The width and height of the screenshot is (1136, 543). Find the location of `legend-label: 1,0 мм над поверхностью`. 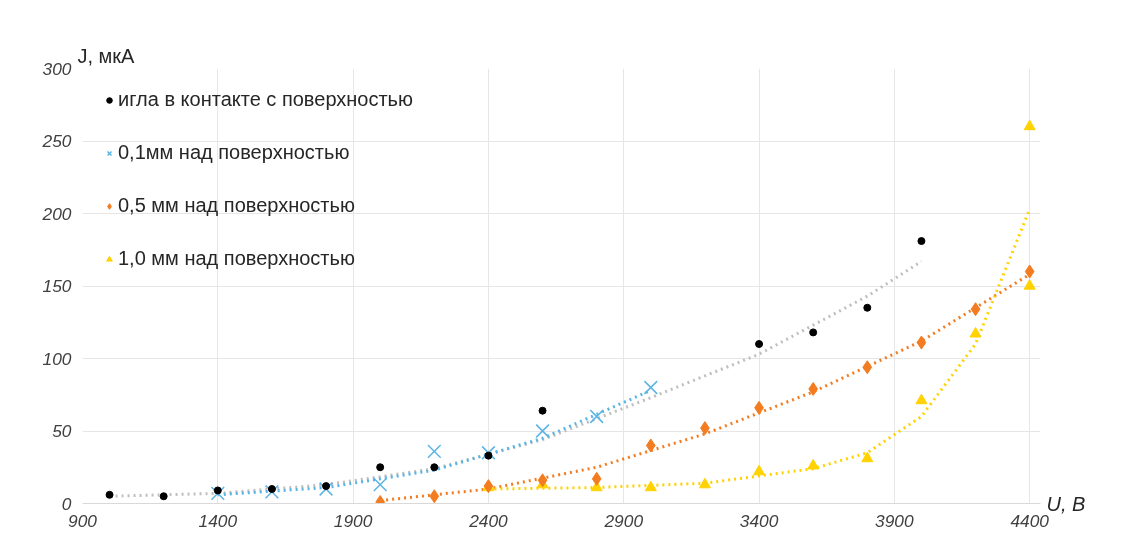

legend-label: 1,0 мм над поверхностью is located at coordinates (236, 258).